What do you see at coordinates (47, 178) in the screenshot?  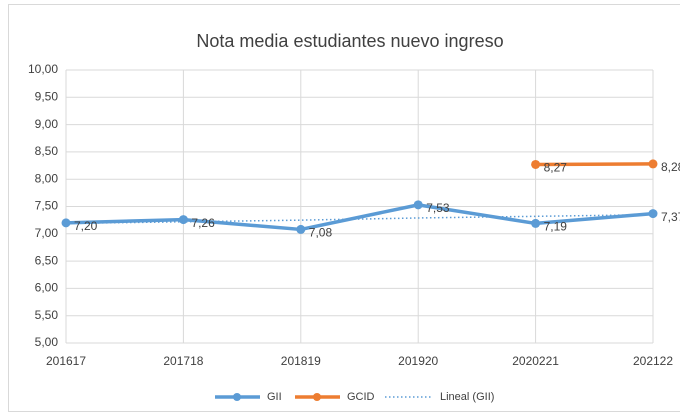 I see `y-tick-label: 8,00` at bounding box center [47, 178].